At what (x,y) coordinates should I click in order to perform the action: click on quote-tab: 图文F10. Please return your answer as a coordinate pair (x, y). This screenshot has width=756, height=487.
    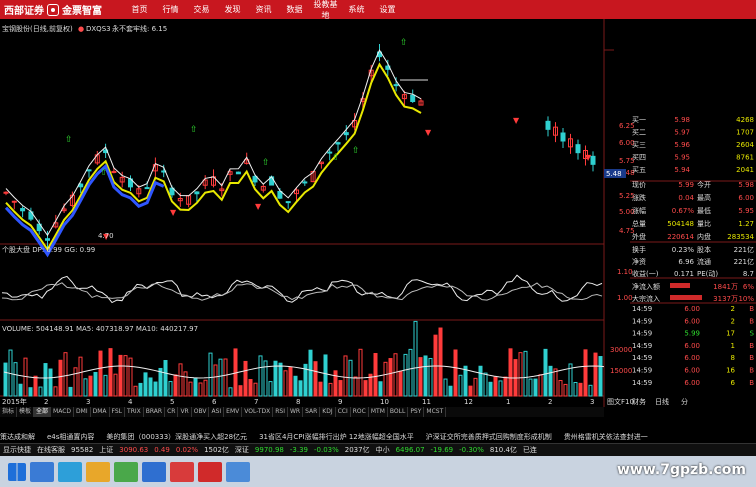
    Looking at the image, I should click on (620, 401).